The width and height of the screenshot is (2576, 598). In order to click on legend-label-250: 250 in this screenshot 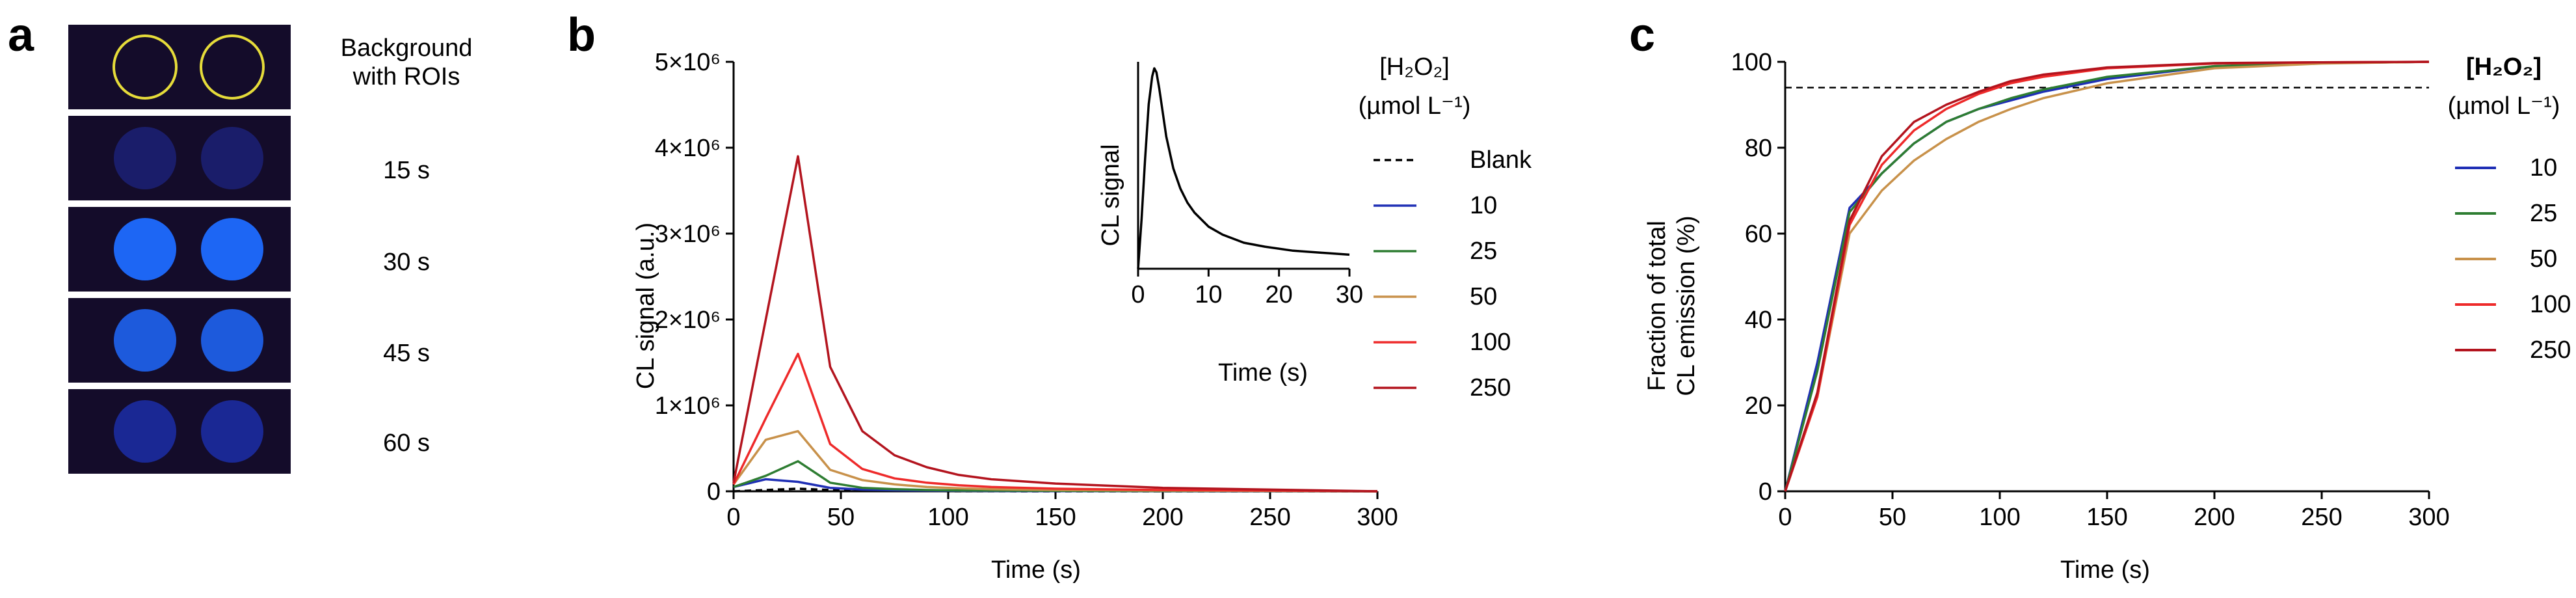, I will do `click(1490, 387)`.